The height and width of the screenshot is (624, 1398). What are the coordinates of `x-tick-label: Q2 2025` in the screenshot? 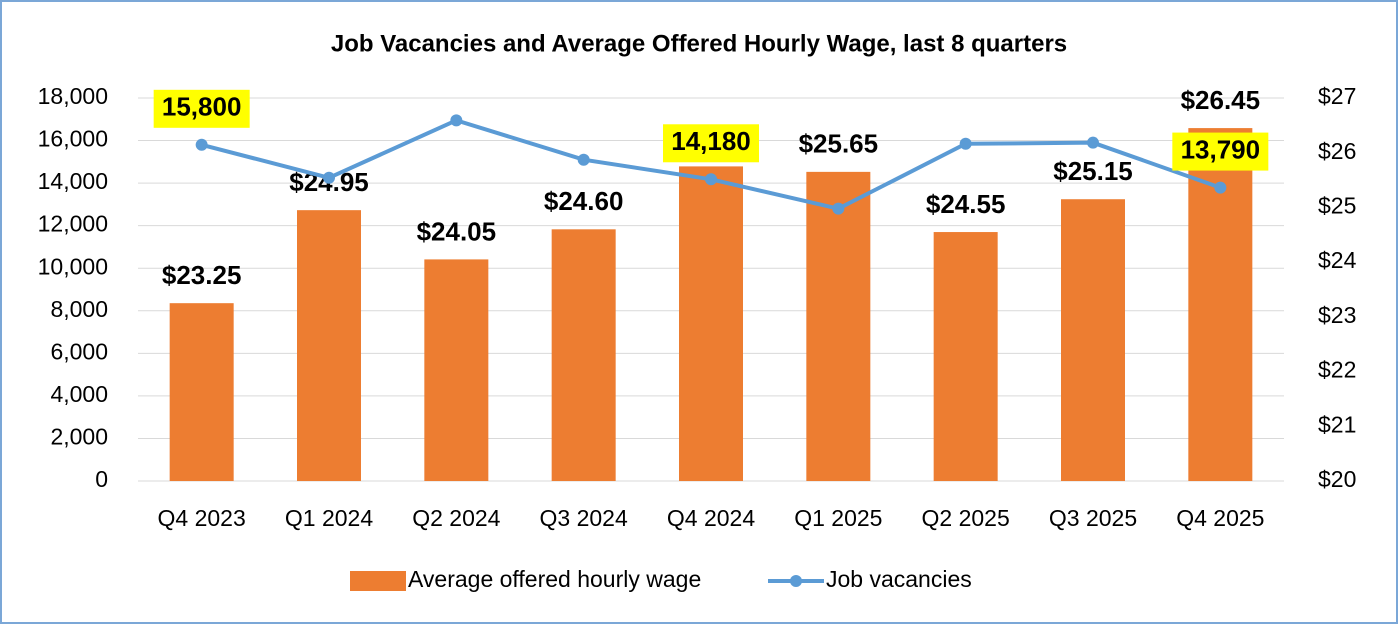 It's located at (966, 518).